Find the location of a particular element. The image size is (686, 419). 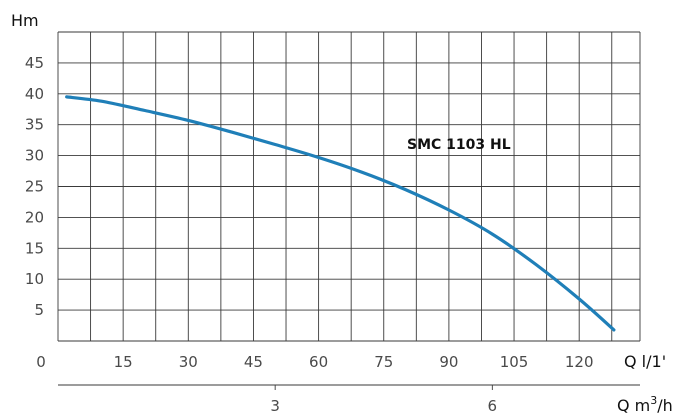

y-tick-label: 40 is located at coordinates (34, 94).